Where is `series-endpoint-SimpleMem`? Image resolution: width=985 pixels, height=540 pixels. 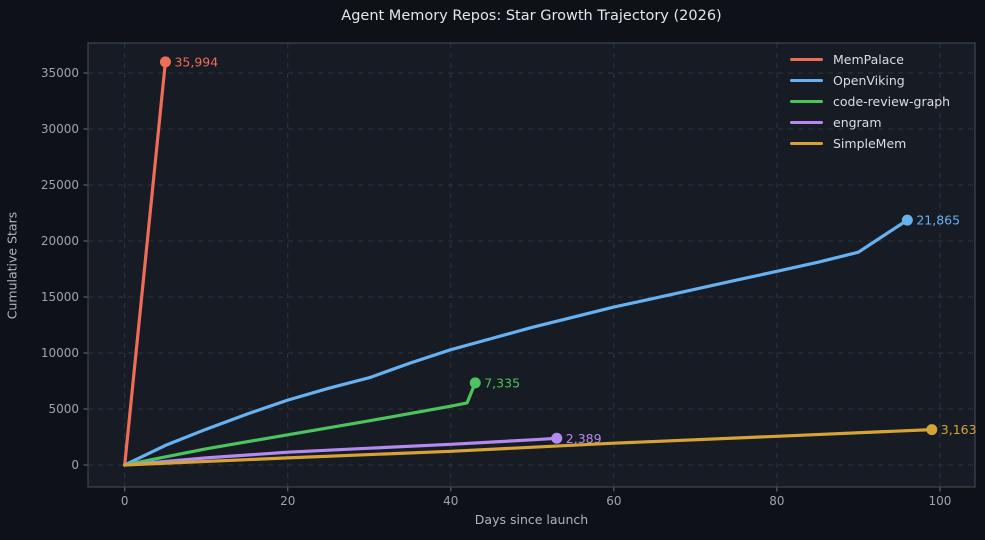
series-endpoint-SimpleMem is located at coordinates (932, 430).